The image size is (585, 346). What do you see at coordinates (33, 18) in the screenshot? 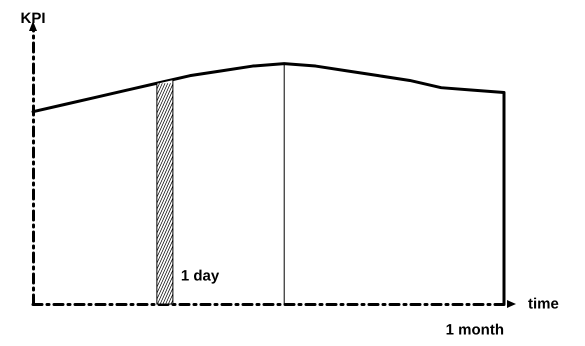
I see `y-axis-title: KPI` at bounding box center [33, 18].